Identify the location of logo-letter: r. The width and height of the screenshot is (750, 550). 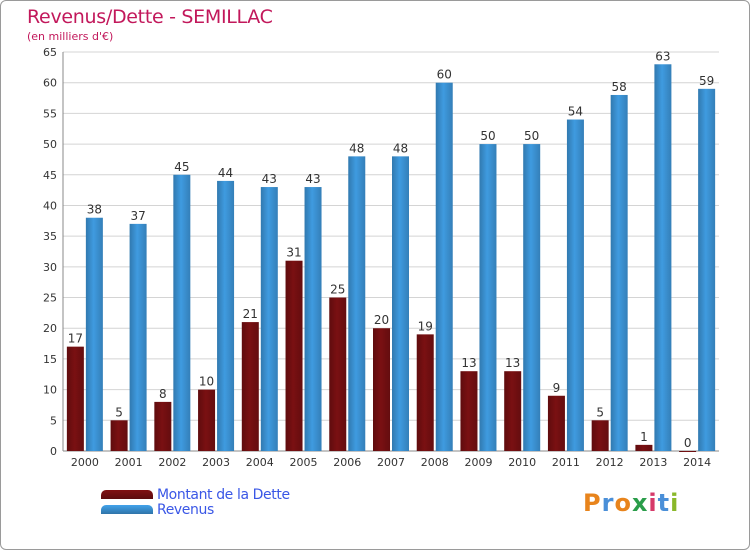
(608, 503).